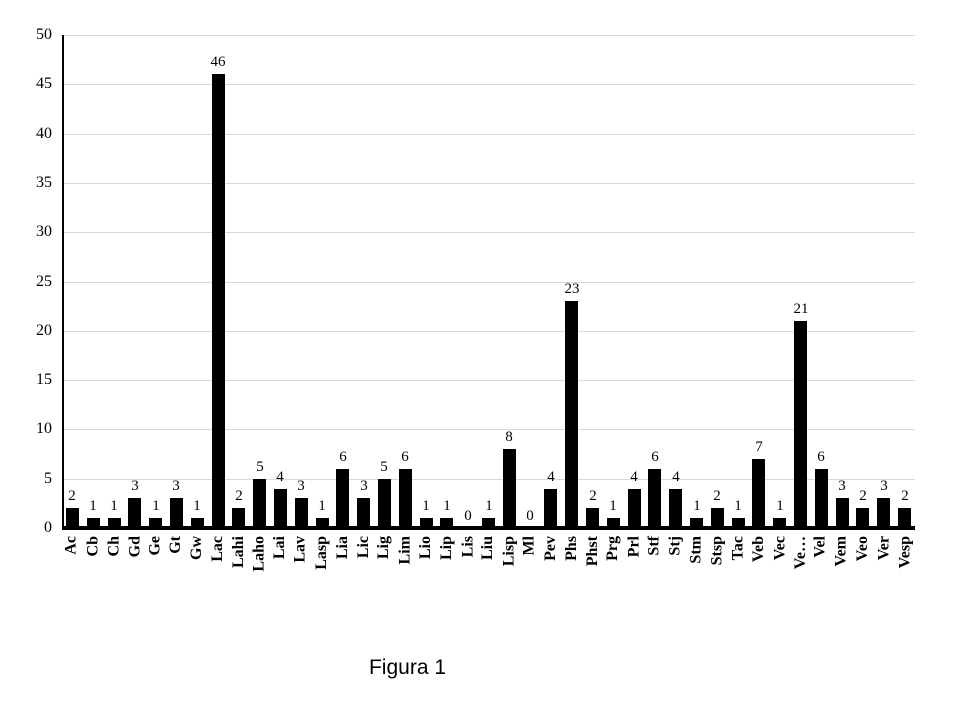 This screenshot has height=720, width=960. What do you see at coordinates (675, 546) in the screenshot?
I see `x-axis-label: Stj` at bounding box center [675, 546].